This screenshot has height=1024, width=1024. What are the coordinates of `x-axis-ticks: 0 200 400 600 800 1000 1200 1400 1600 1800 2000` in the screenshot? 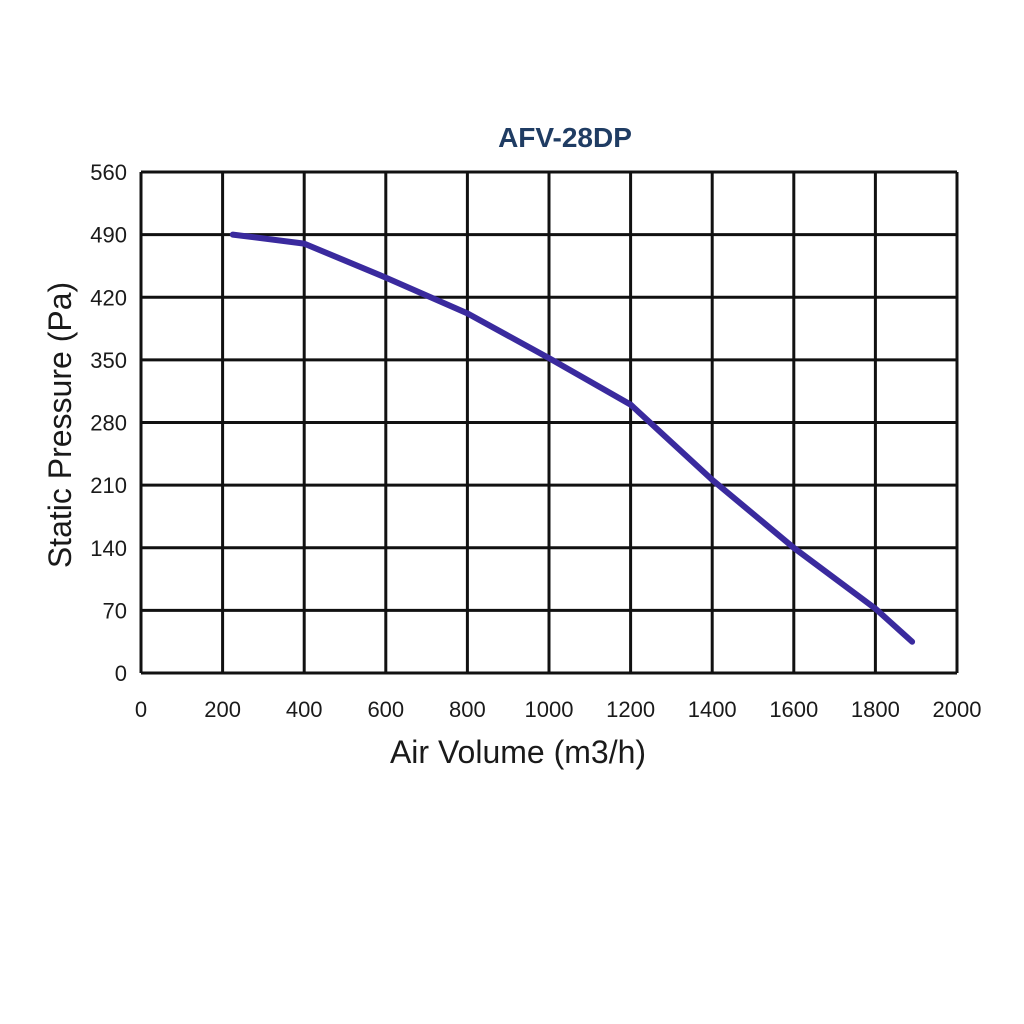 It's located at (558, 709).